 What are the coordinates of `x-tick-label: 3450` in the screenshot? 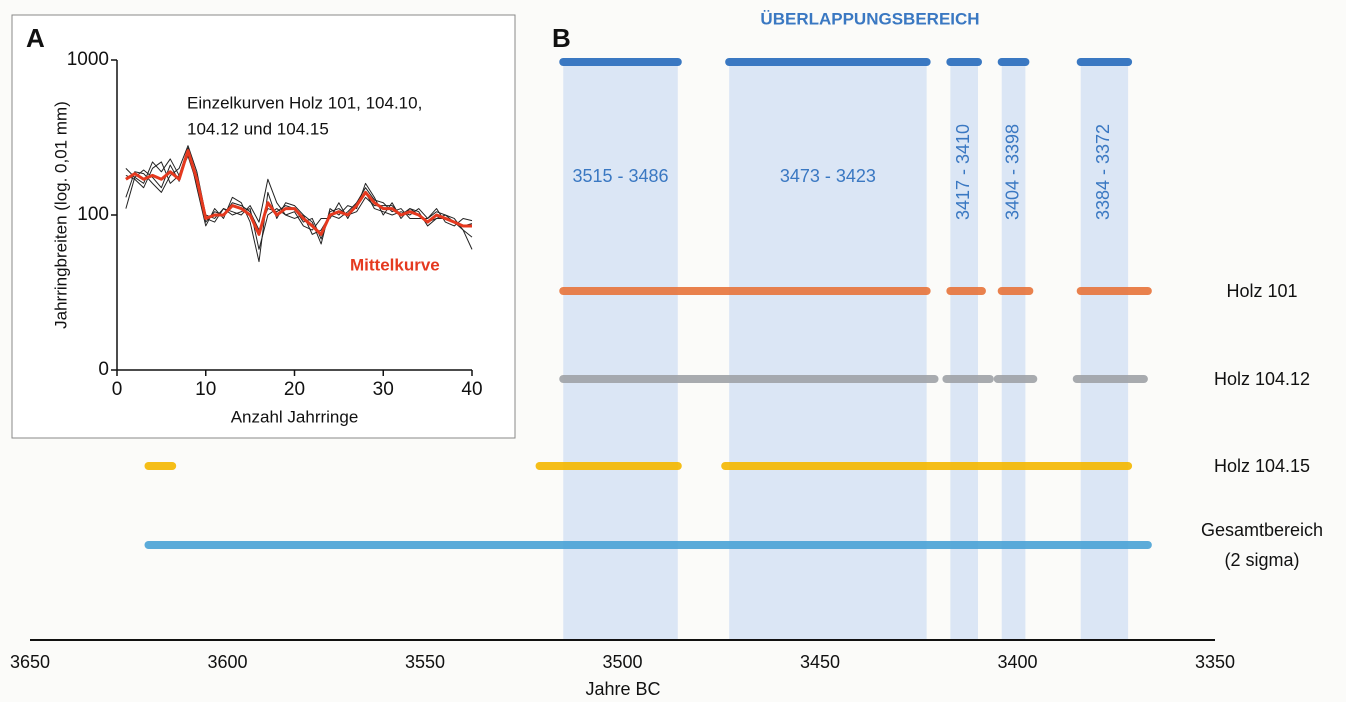 It's located at (820, 662).